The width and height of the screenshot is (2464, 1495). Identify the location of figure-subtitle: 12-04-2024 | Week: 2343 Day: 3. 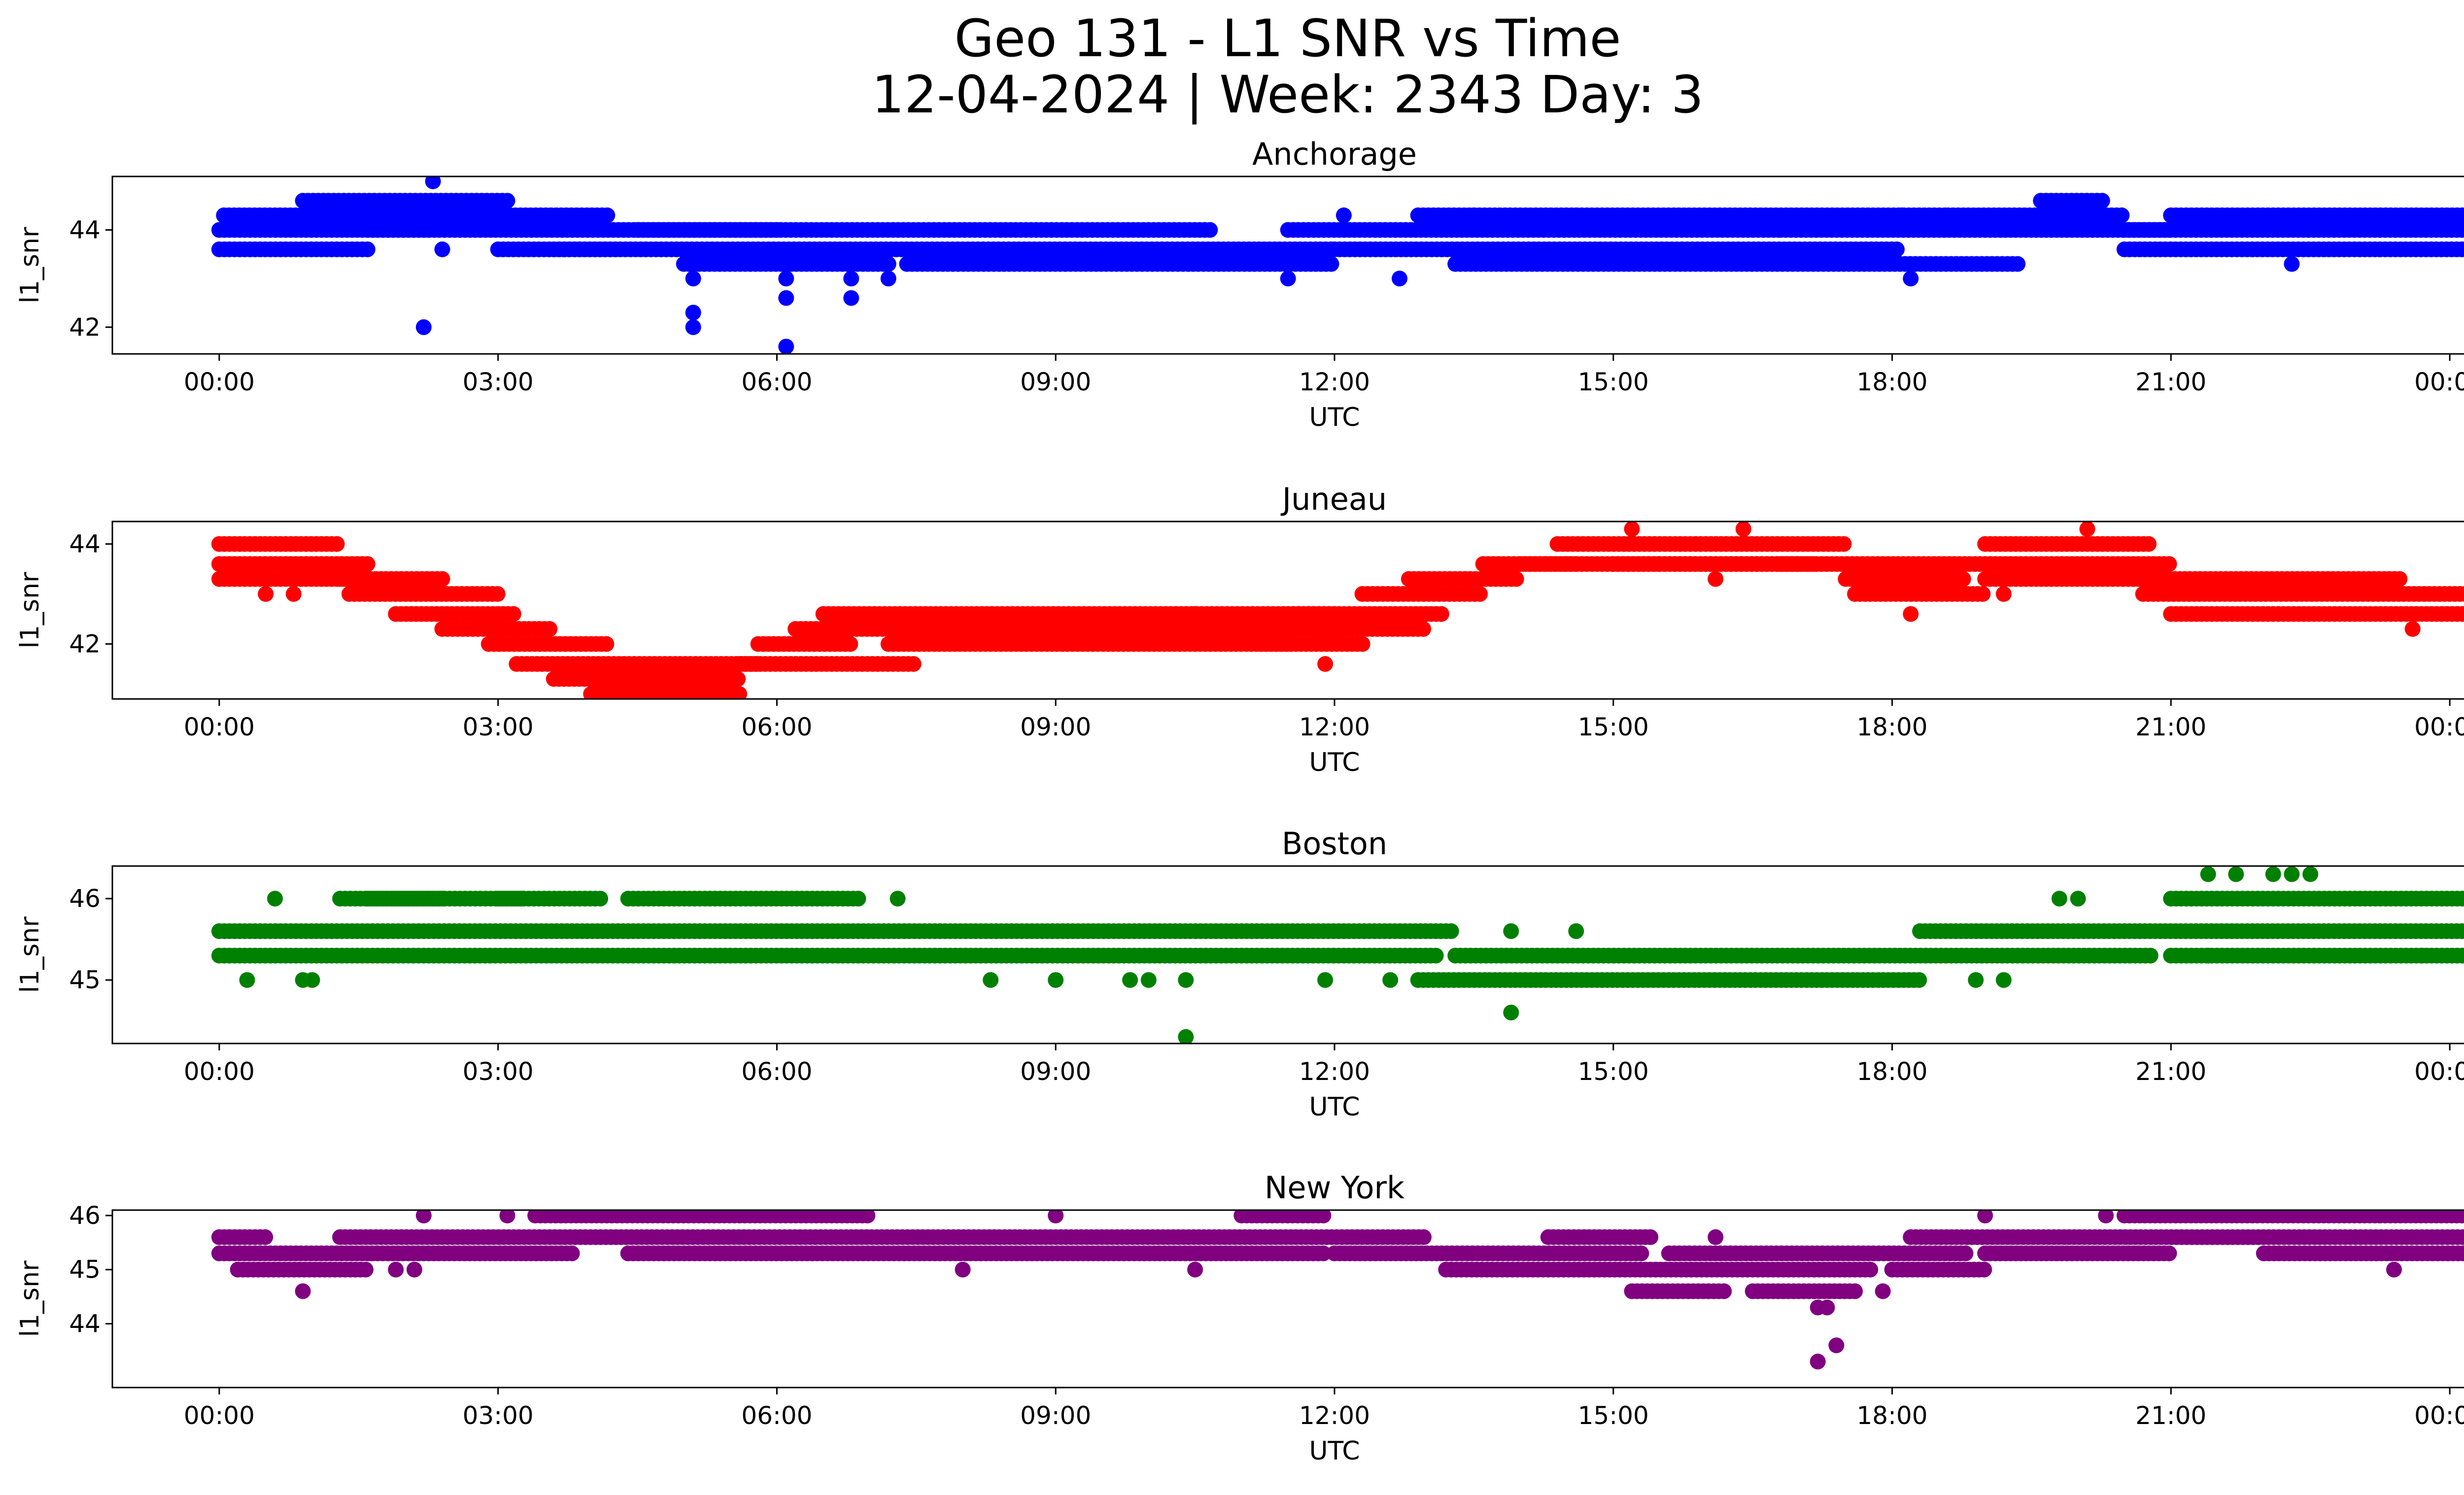
(1287, 95).